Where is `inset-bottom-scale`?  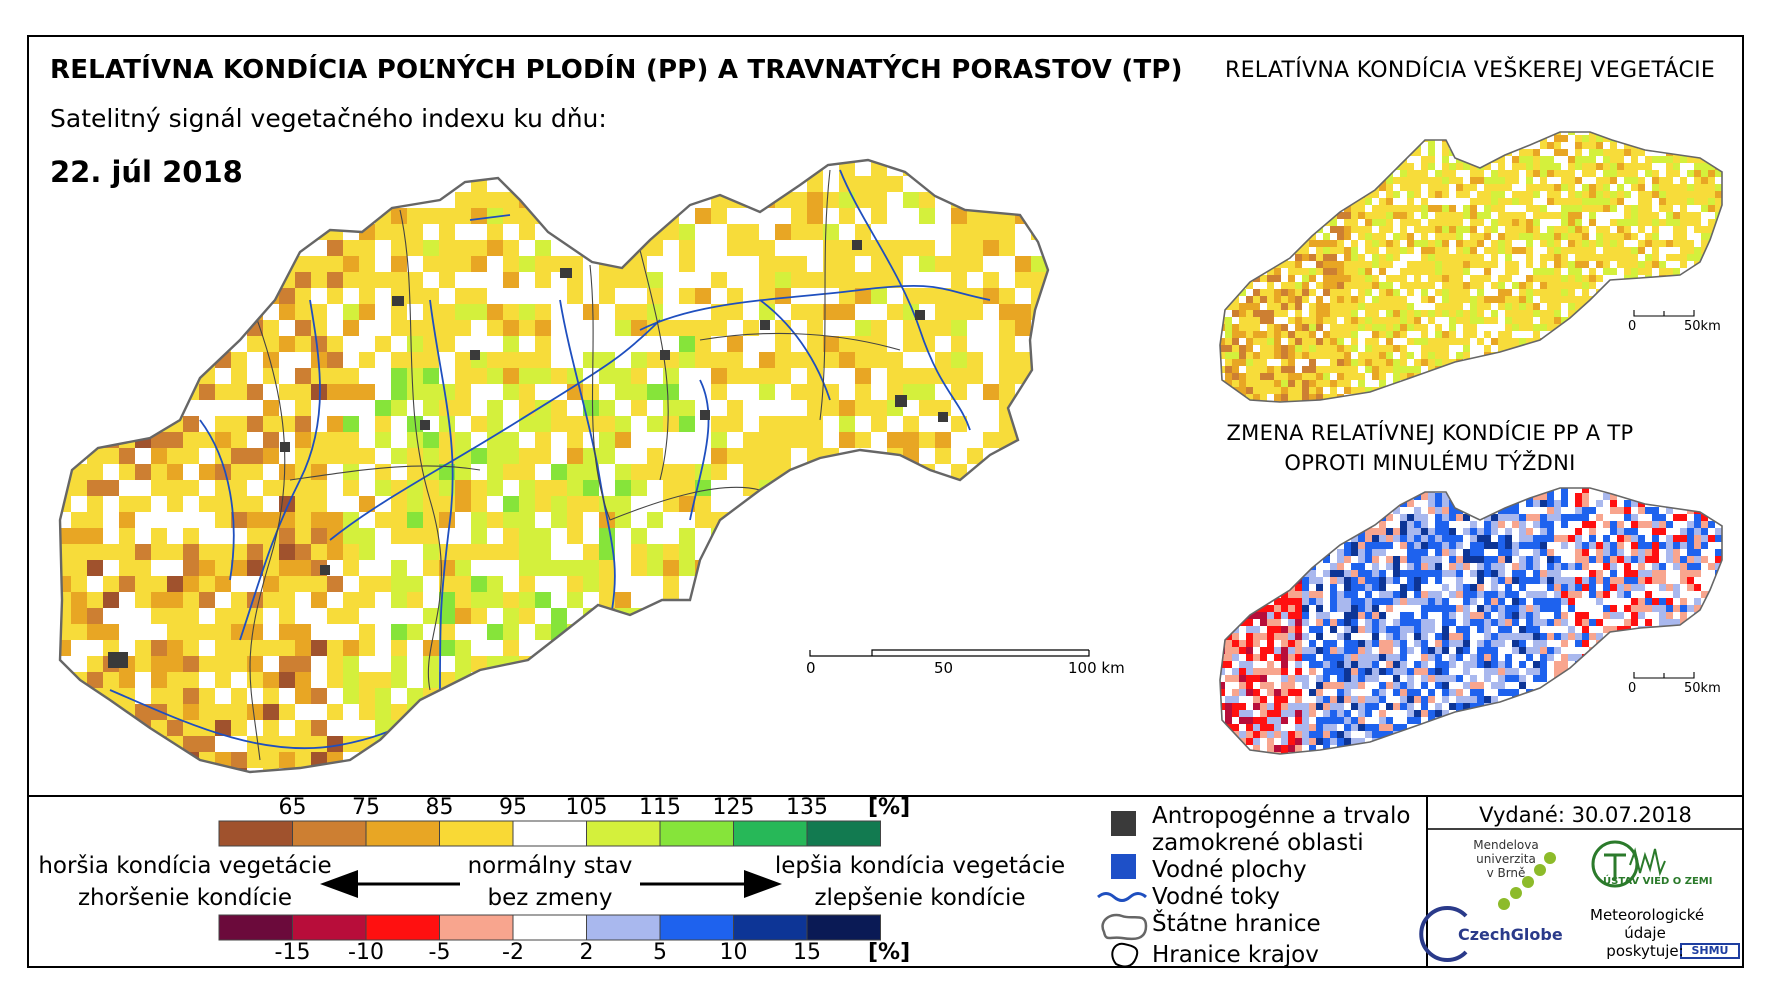 inset-bottom-scale is located at coordinates (1664, 675).